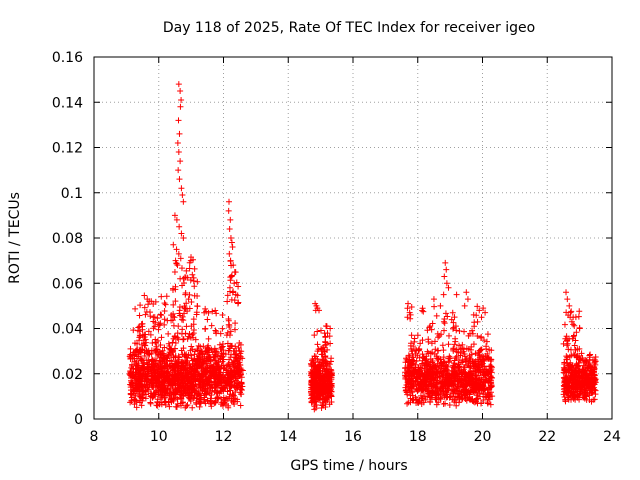 This screenshot has width=640, height=480. I want to click on y-tick-label: 0.04, so click(67, 330).